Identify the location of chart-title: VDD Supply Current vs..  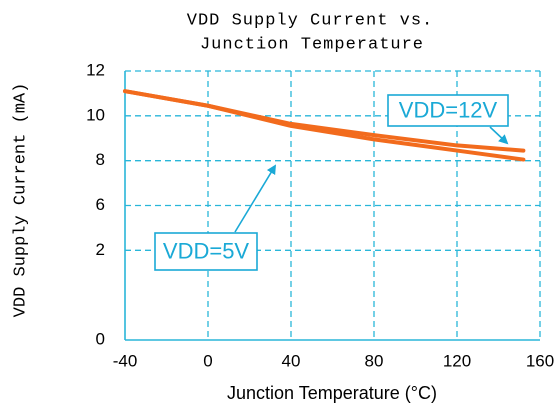
(310, 20).